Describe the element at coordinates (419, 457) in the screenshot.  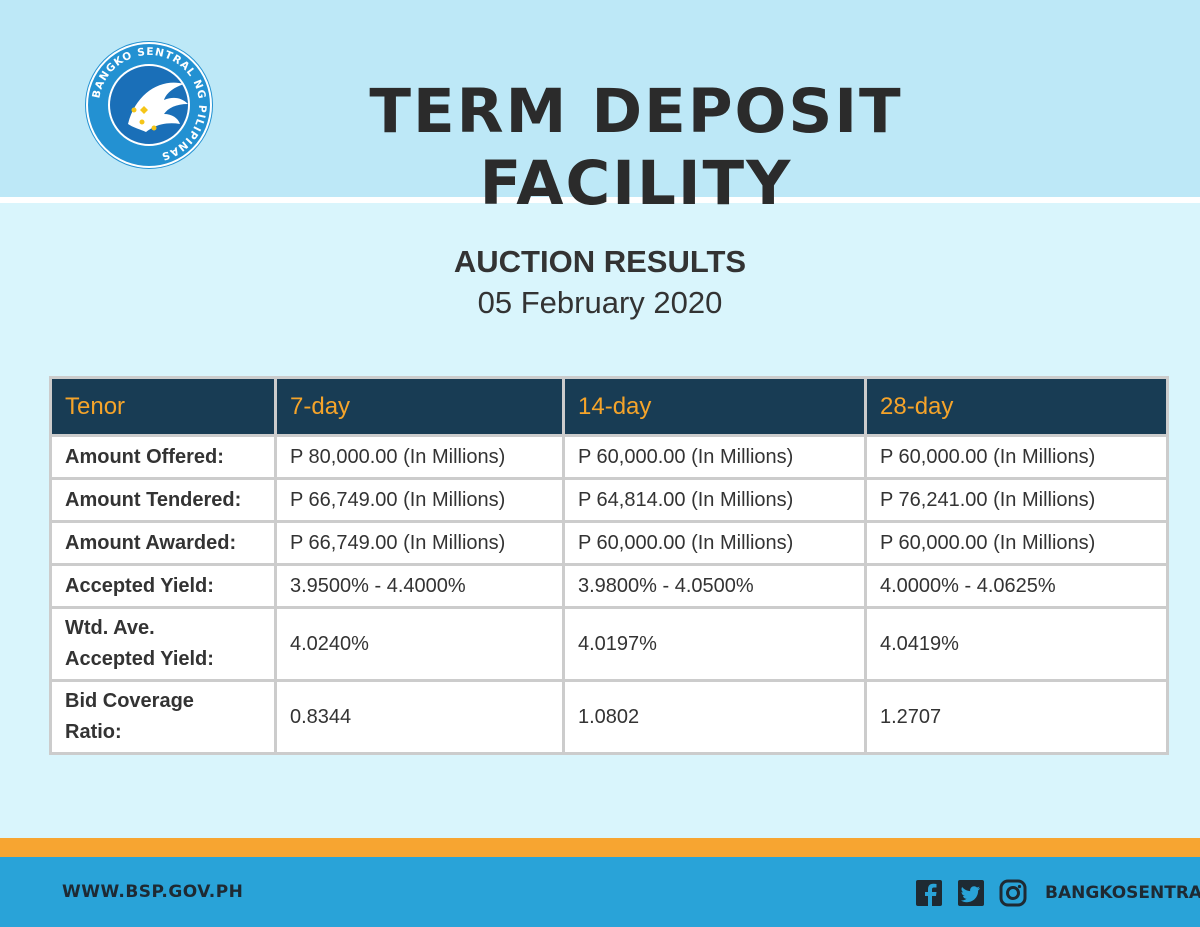
I see `cell-7-day: P 80,000.00 (In Millions)` at that location.